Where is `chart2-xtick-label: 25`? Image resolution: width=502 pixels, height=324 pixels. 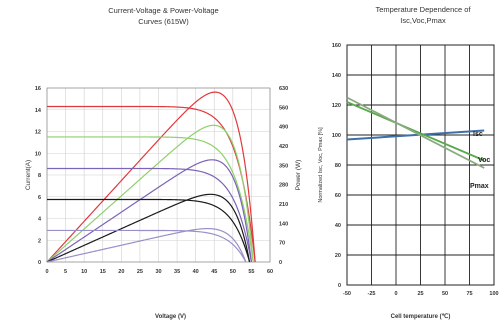 chart2-xtick-label: 25 is located at coordinates (420, 294).